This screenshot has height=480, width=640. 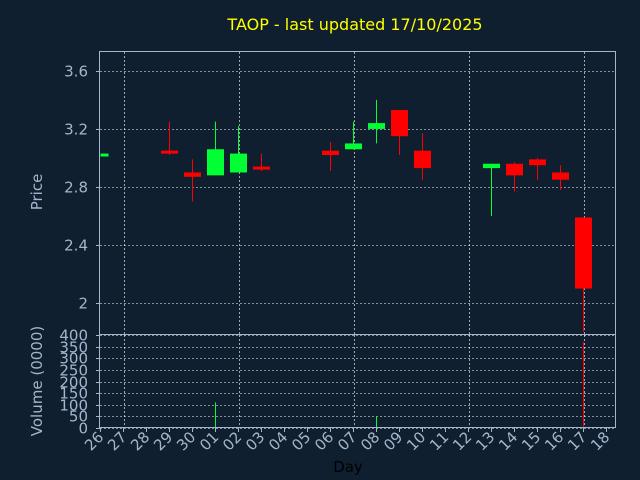 What do you see at coordinates (73, 336) in the screenshot?
I see `volume-tick-label: 400` at bounding box center [73, 336].